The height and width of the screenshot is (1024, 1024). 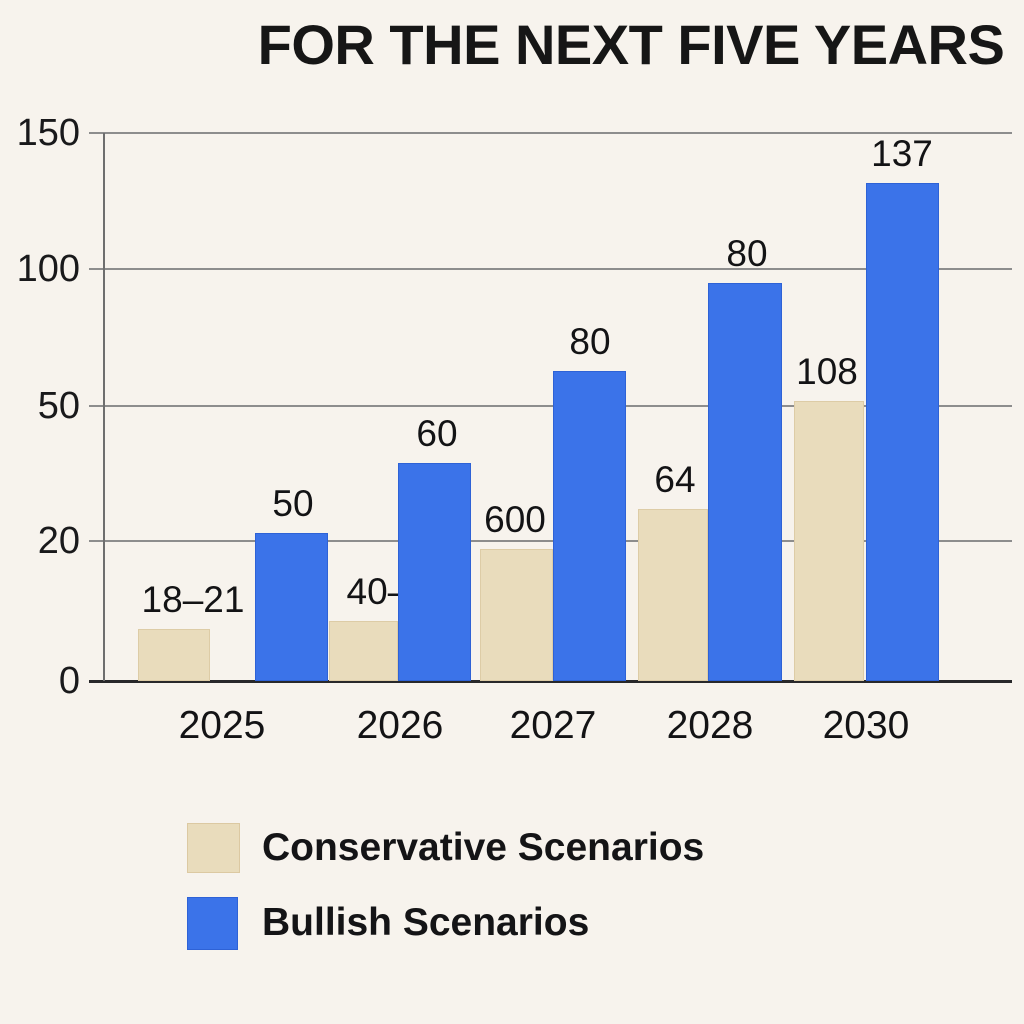 What do you see at coordinates (710, 725) in the screenshot?
I see `x-axis-label-2028: 2028` at bounding box center [710, 725].